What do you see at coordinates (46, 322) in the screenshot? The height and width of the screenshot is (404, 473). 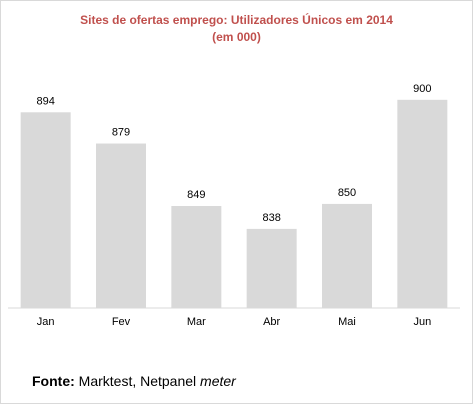 I see `x-tick-label-jan: Jan` at bounding box center [46, 322].